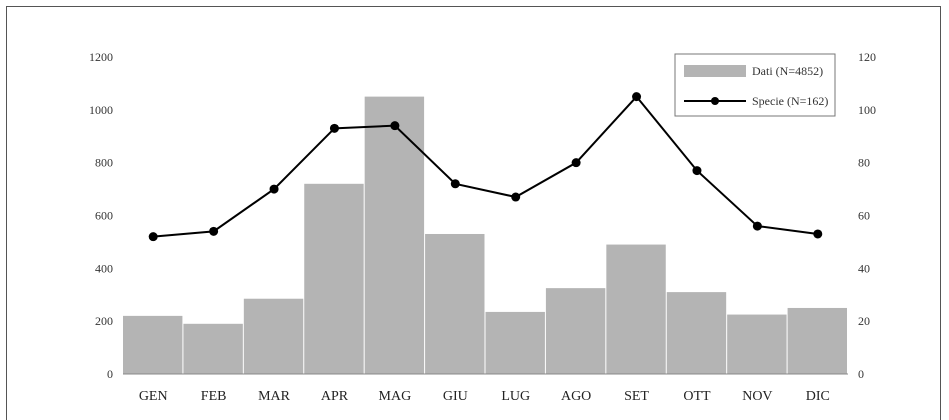 Image resolution: width=949 pixels, height=420 pixels. I want to click on left-tick-label: 1200, so click(101, 57).